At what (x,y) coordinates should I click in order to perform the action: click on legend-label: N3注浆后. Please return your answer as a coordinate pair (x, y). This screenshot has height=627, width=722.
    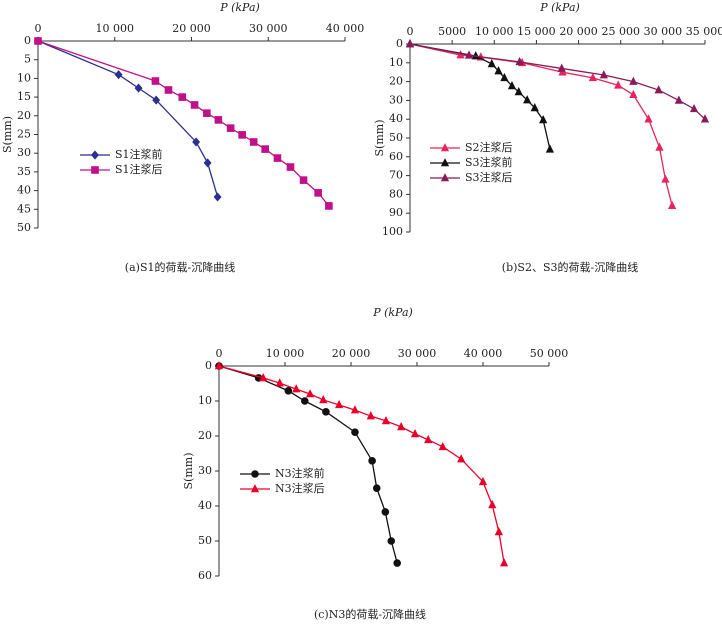
    Looking at the image, I should click on (300, 488).